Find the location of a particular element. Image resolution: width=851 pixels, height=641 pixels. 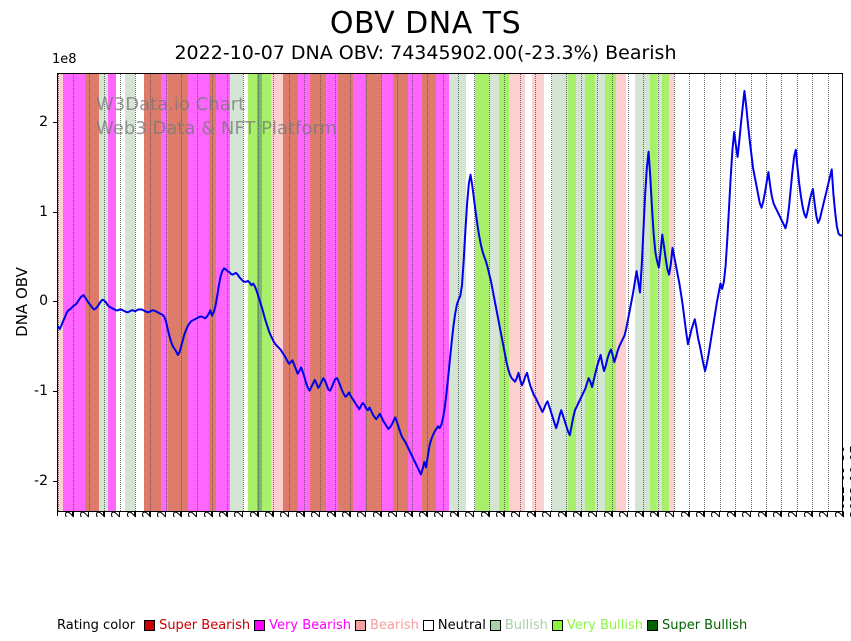

legend-label: Very Bullish is located at coordinates (604, 625).